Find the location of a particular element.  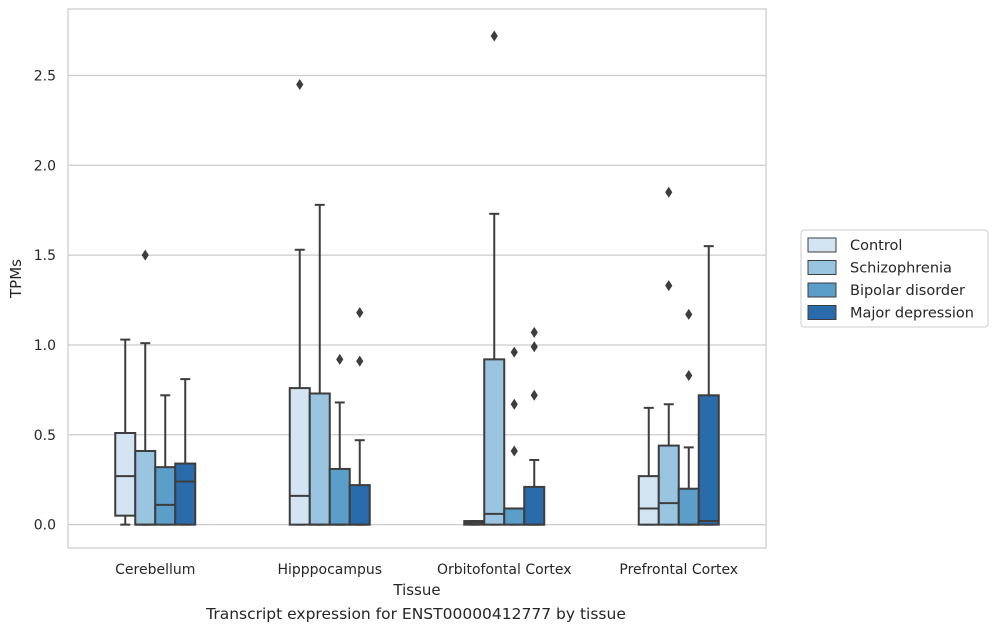

legend-frame is located at coordinates (894, 278).